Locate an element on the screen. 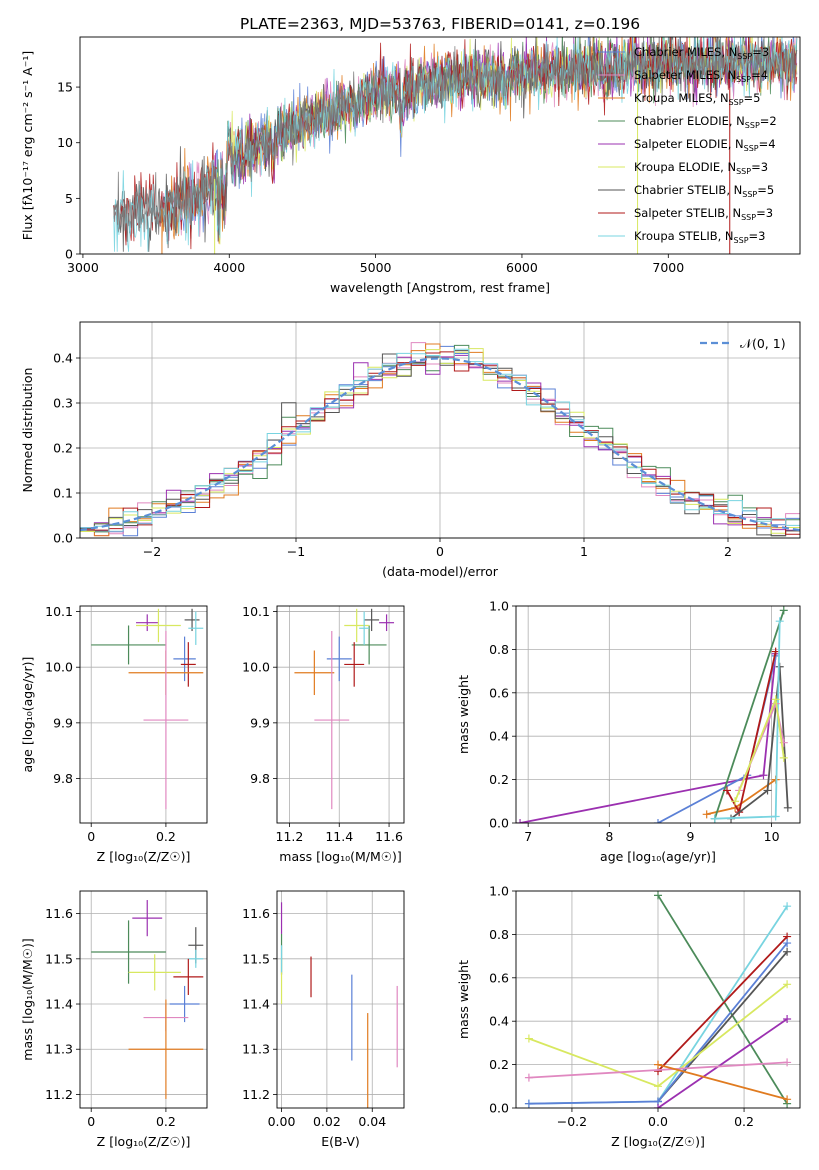 This screenshot has width=819, height=1170. x-tick-label: 1 is located at coordinates (584, 551).